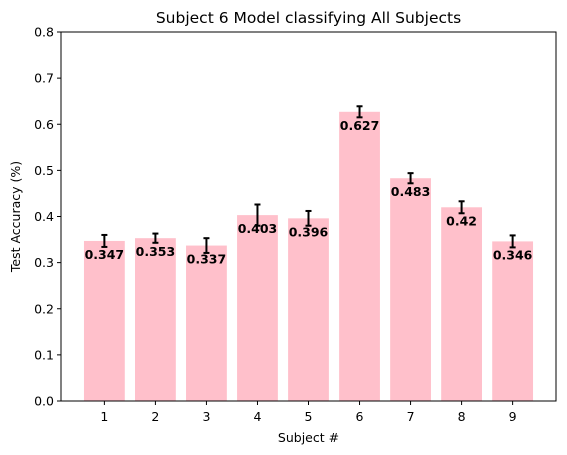  I want to click on y-tick-label: 0.5, so click(44, 170).